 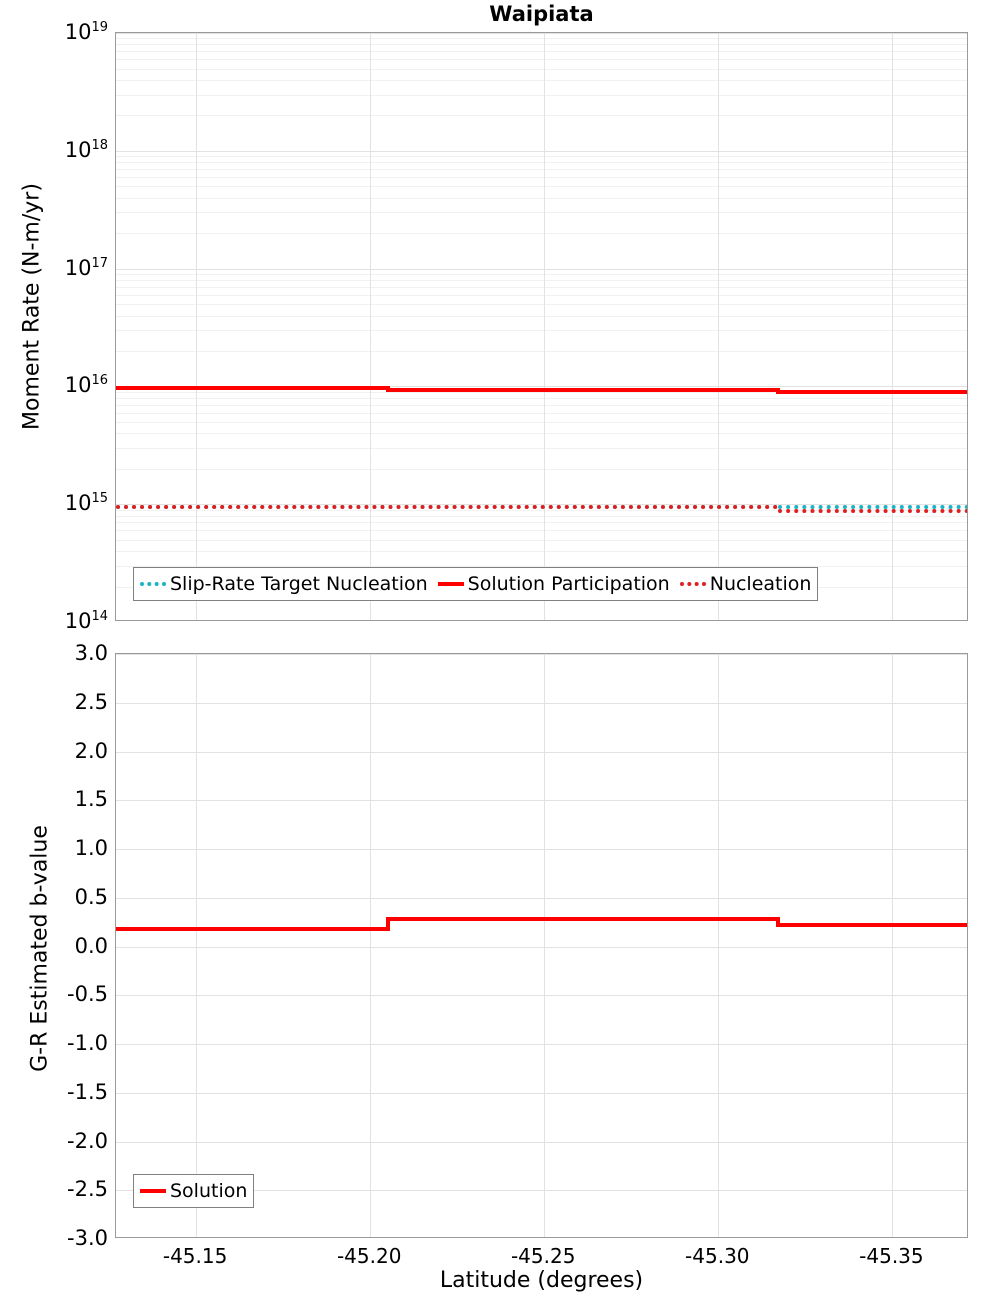 What do you see at coordinates (91, 799) in the screenshot?
I see `y-tick-label: 1.5` at bounding box center [91, 799].